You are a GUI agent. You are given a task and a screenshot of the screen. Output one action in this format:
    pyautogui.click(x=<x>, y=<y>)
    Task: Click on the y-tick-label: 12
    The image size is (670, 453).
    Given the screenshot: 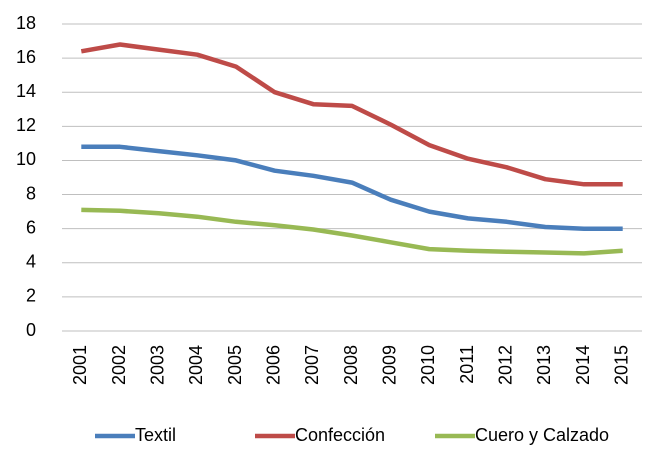 What is the action you would take?
    pyautogui.click(x=26, y=125)
    